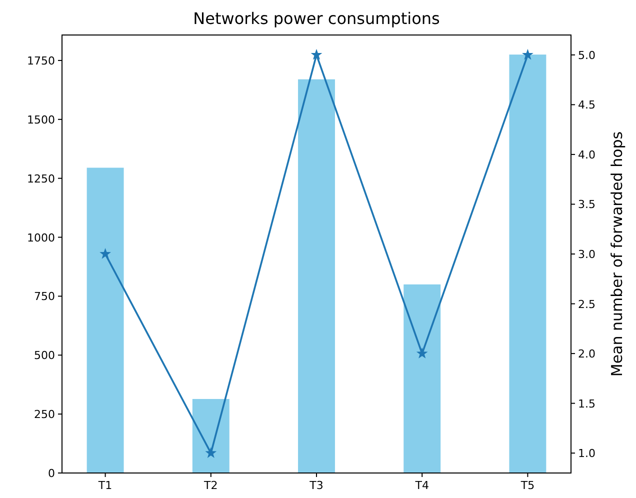  What do you see at coordinates (587, 105) in the screenshot?
I see `y2-tick-label: 4.5` at bounding box center [587, 105].